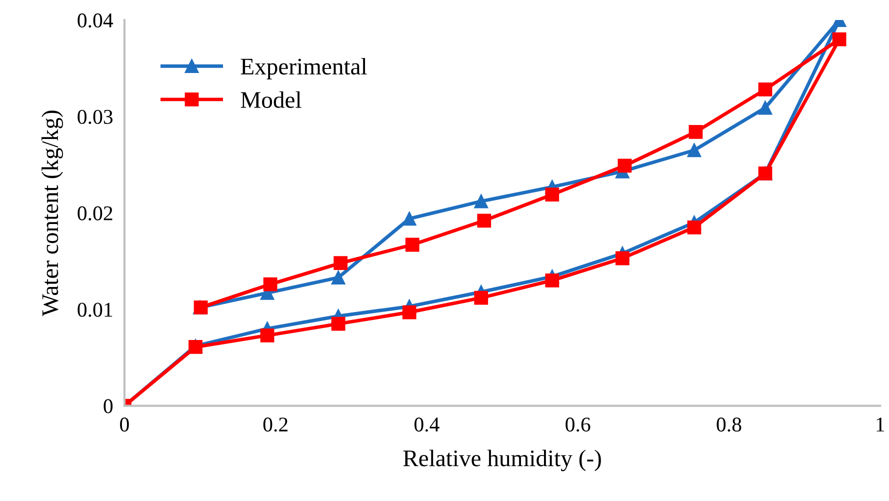  I want to click on x-tick-label: 1, so click(880, 425).